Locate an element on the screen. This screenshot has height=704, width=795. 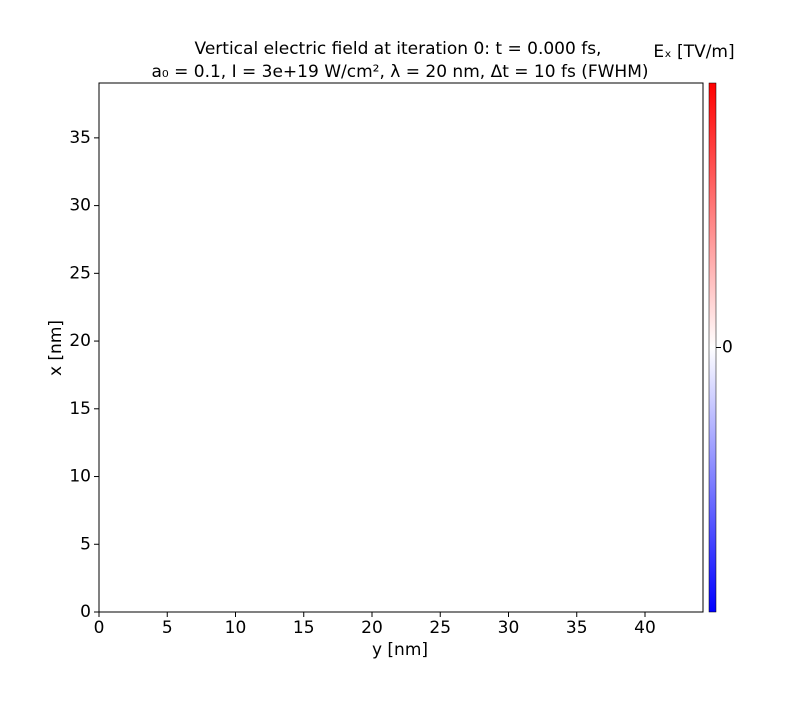
x-tick-label: 35 is located at coordinates (577, 628).